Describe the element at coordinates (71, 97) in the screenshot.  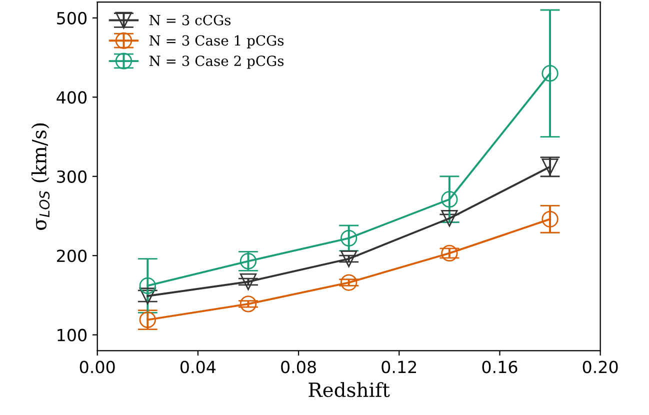
I see `y-tick-label: 400` at that location.